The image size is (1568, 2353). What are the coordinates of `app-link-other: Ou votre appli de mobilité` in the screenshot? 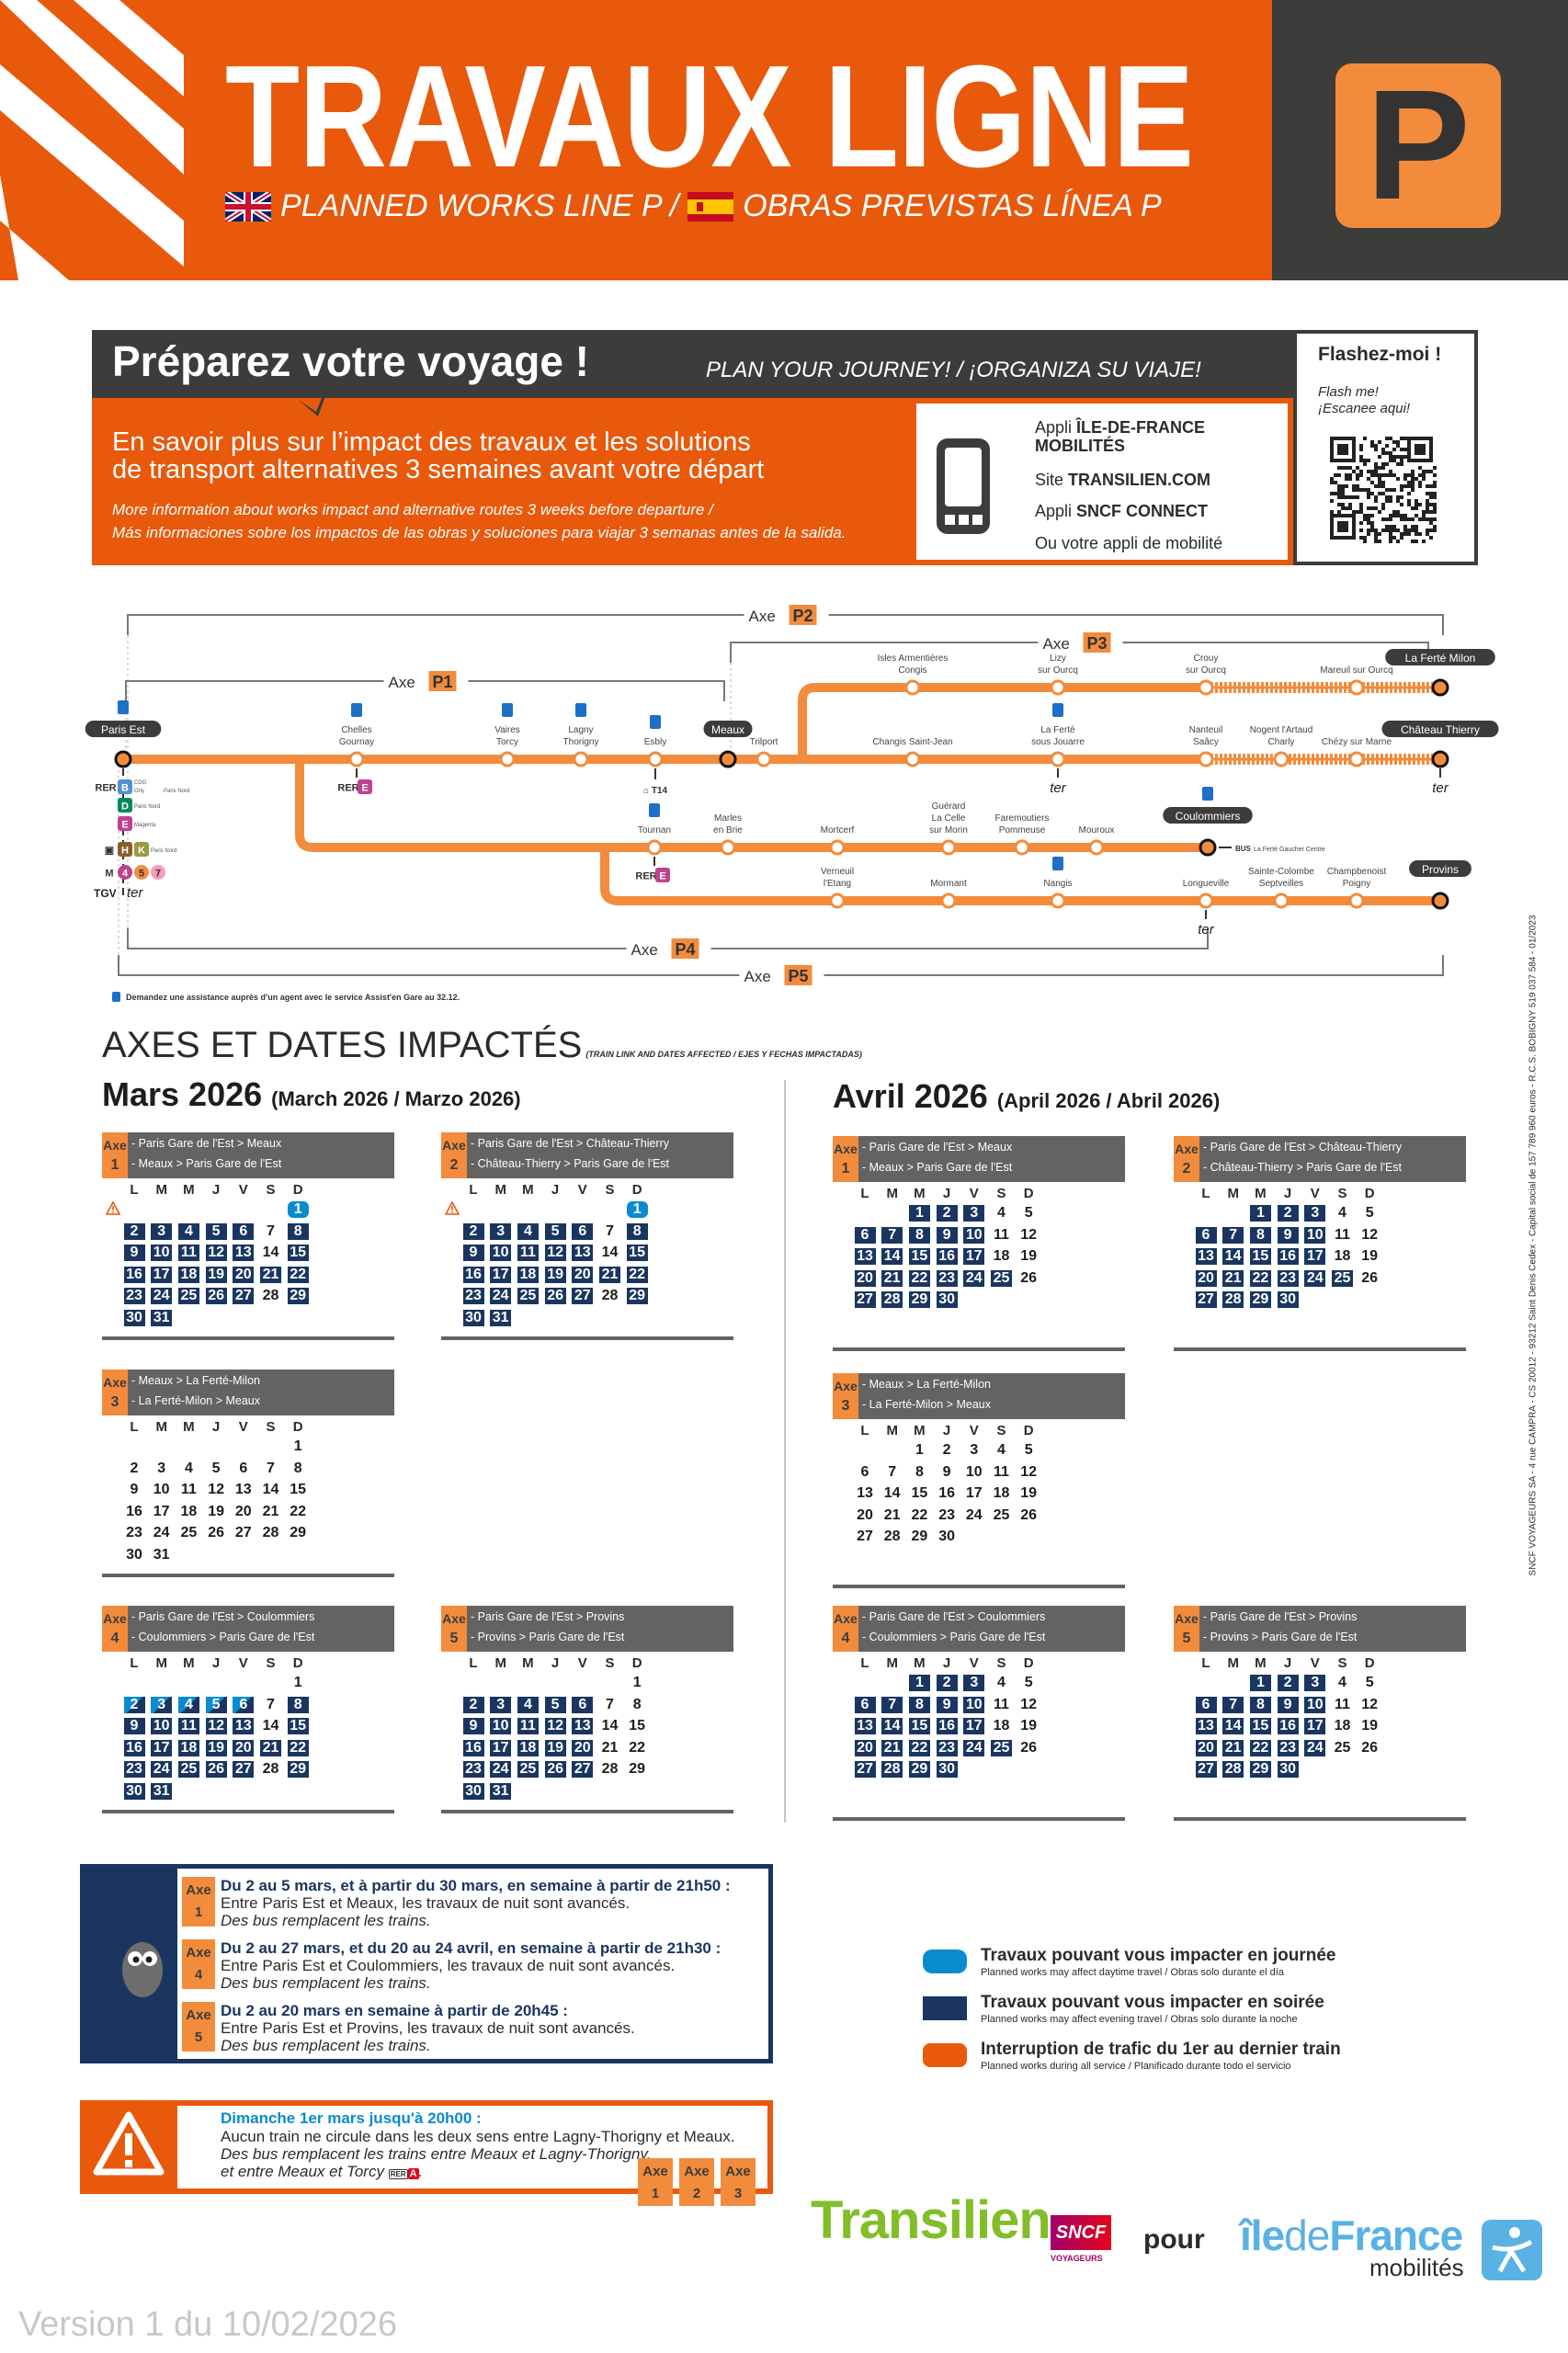 It's located at (1129, 543).